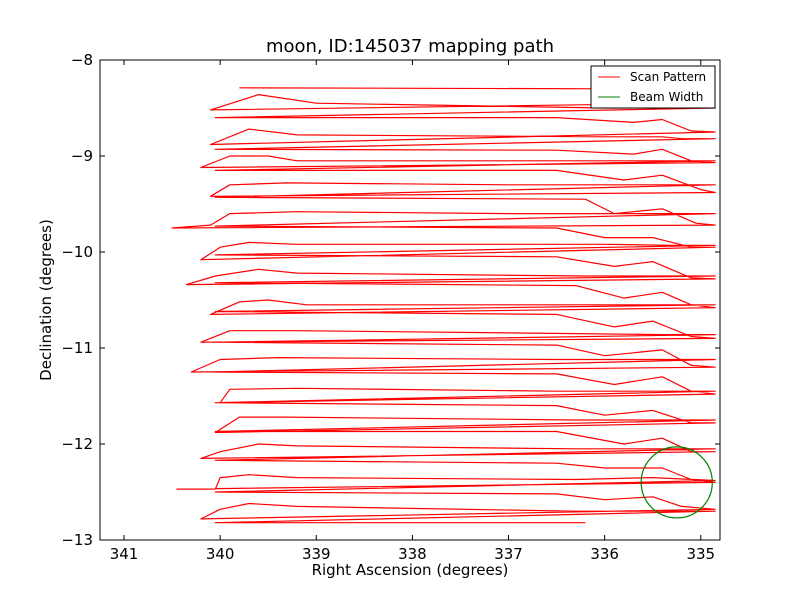 This screenshot has height=600, width=800. Describe the element at coordinates (77, 348) in the screenshot. I see `y-tick-label: −11` at that location.